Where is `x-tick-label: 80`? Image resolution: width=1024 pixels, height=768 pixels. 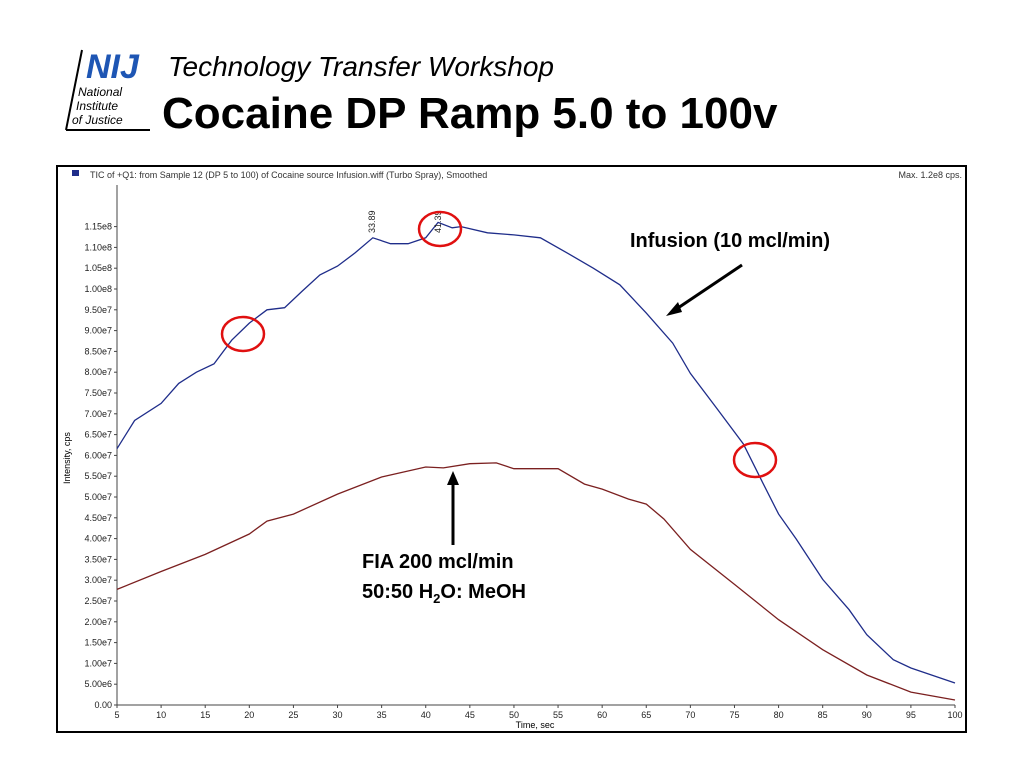
x-tick-label: 80 is located at coordinates (779, 715).